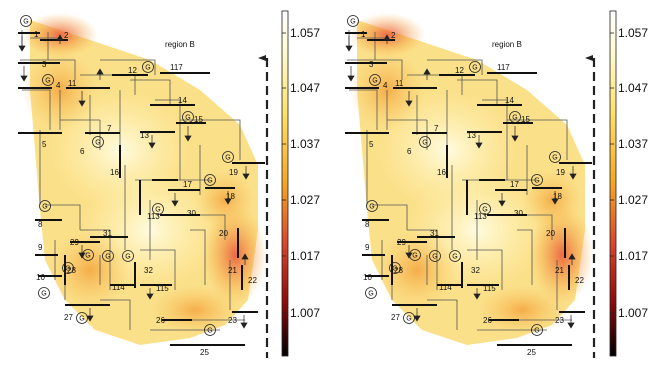 This screenshot has height=370, width=662. What do you see at coordinates (371, 144) in the screenshot?
I see `bus-label: 5` at bounding box center [371, 144].